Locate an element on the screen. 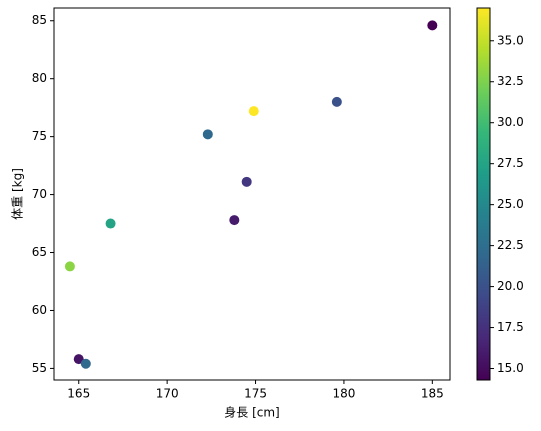 This screenshot has height=431, width=541. y-tick-label: 70 is located at coordinates (39, 194).